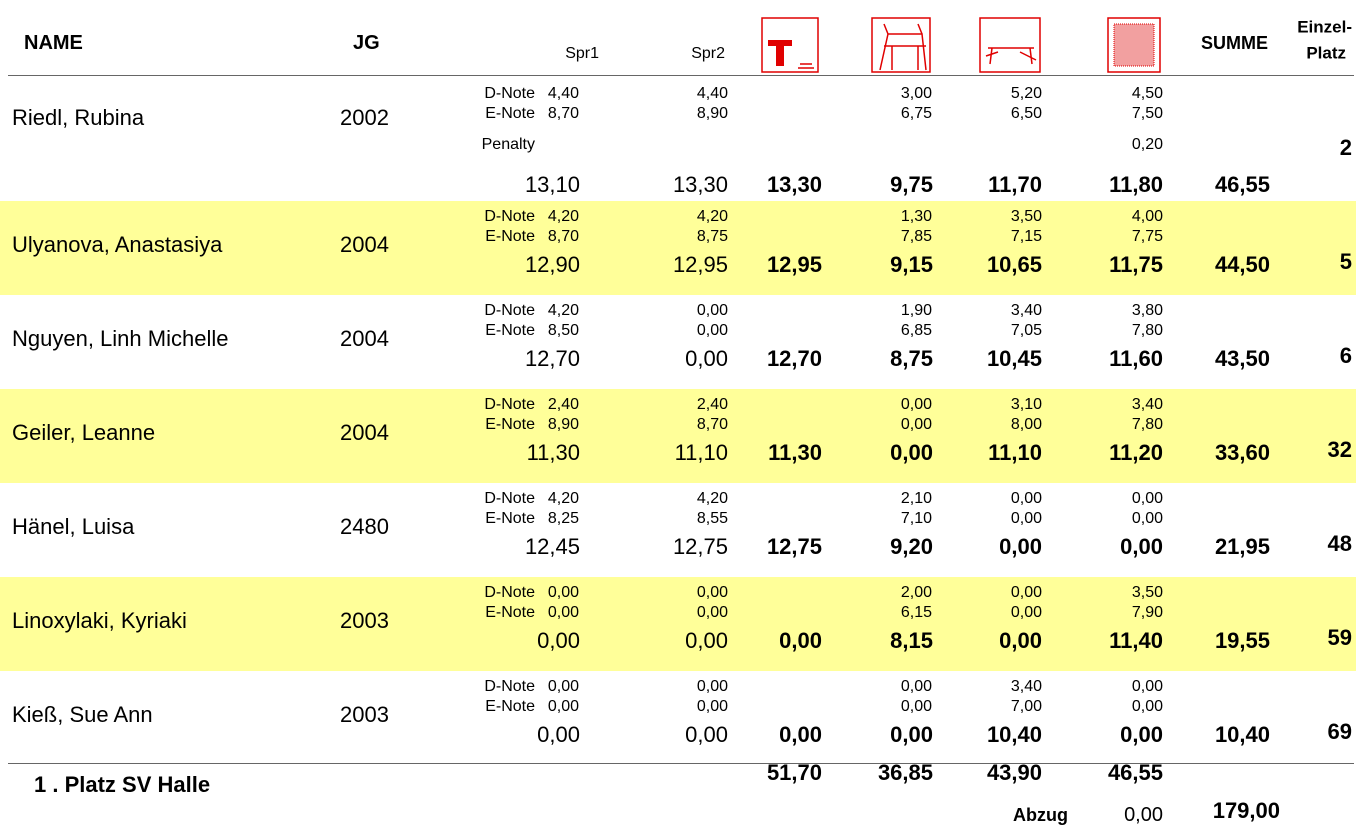  I want to click on note-value: 7,80, so click(1147, 330).